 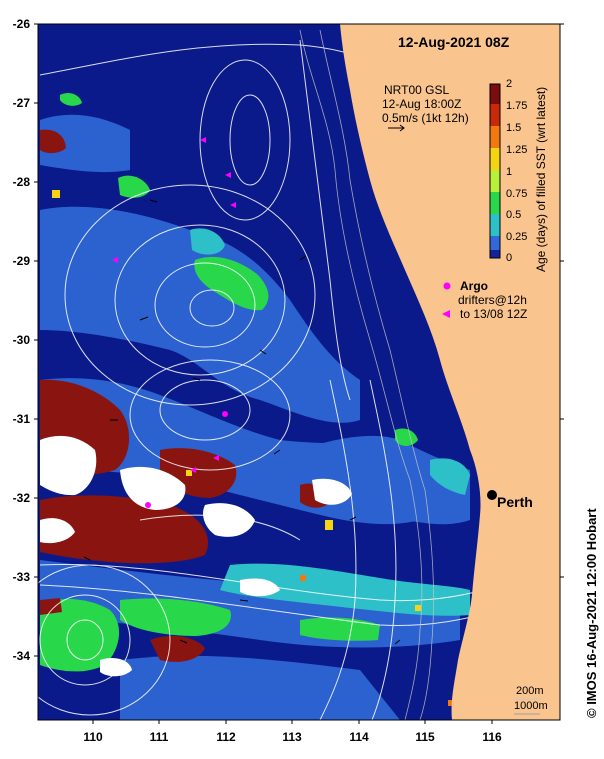 What do you see at coordinates (492, 737) in the screenshot?
I see `lon-label: 116` at bounding box center [492, 737].